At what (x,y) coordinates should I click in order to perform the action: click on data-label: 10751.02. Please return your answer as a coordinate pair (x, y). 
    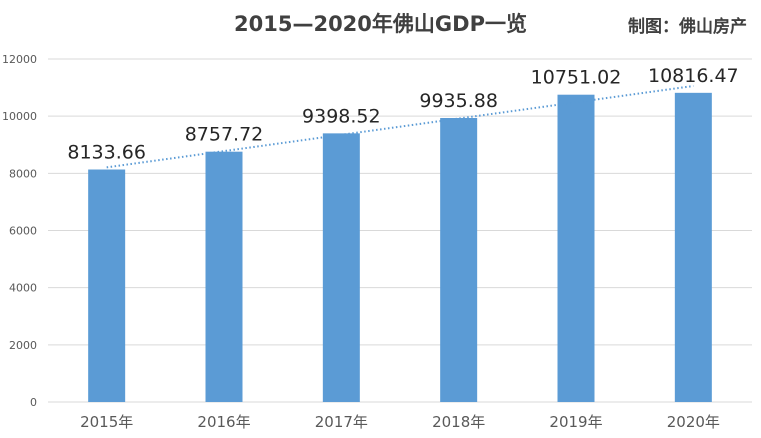
    Looking at the image, I should click on (576, 78).